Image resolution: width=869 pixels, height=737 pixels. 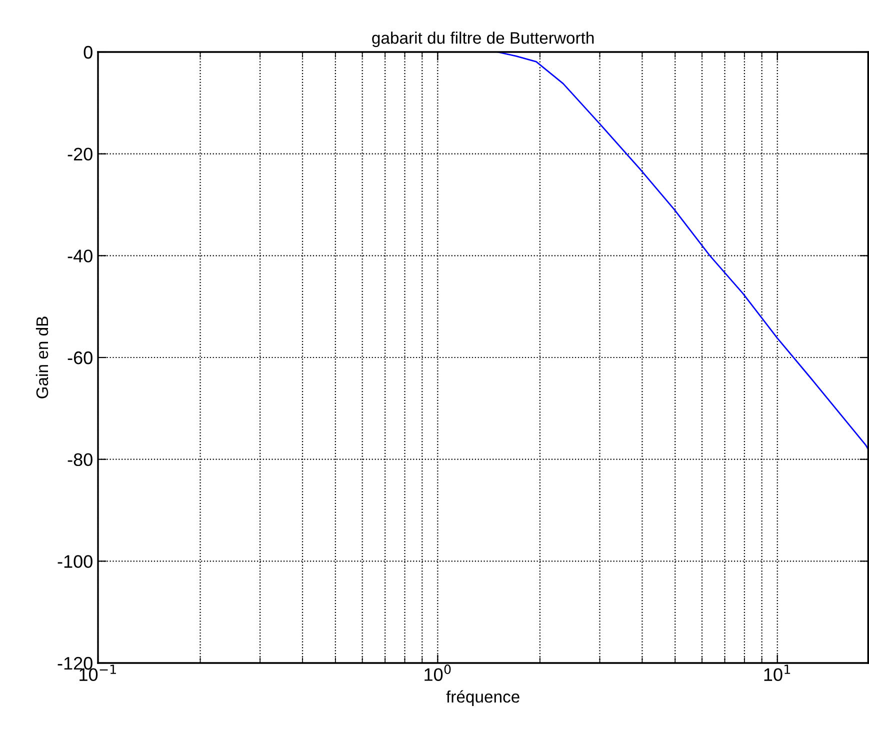 What do you see at coordinates (80, 357) in the screenshot?
I see `y-tick-label: -60` at bounding box center [80, 357].